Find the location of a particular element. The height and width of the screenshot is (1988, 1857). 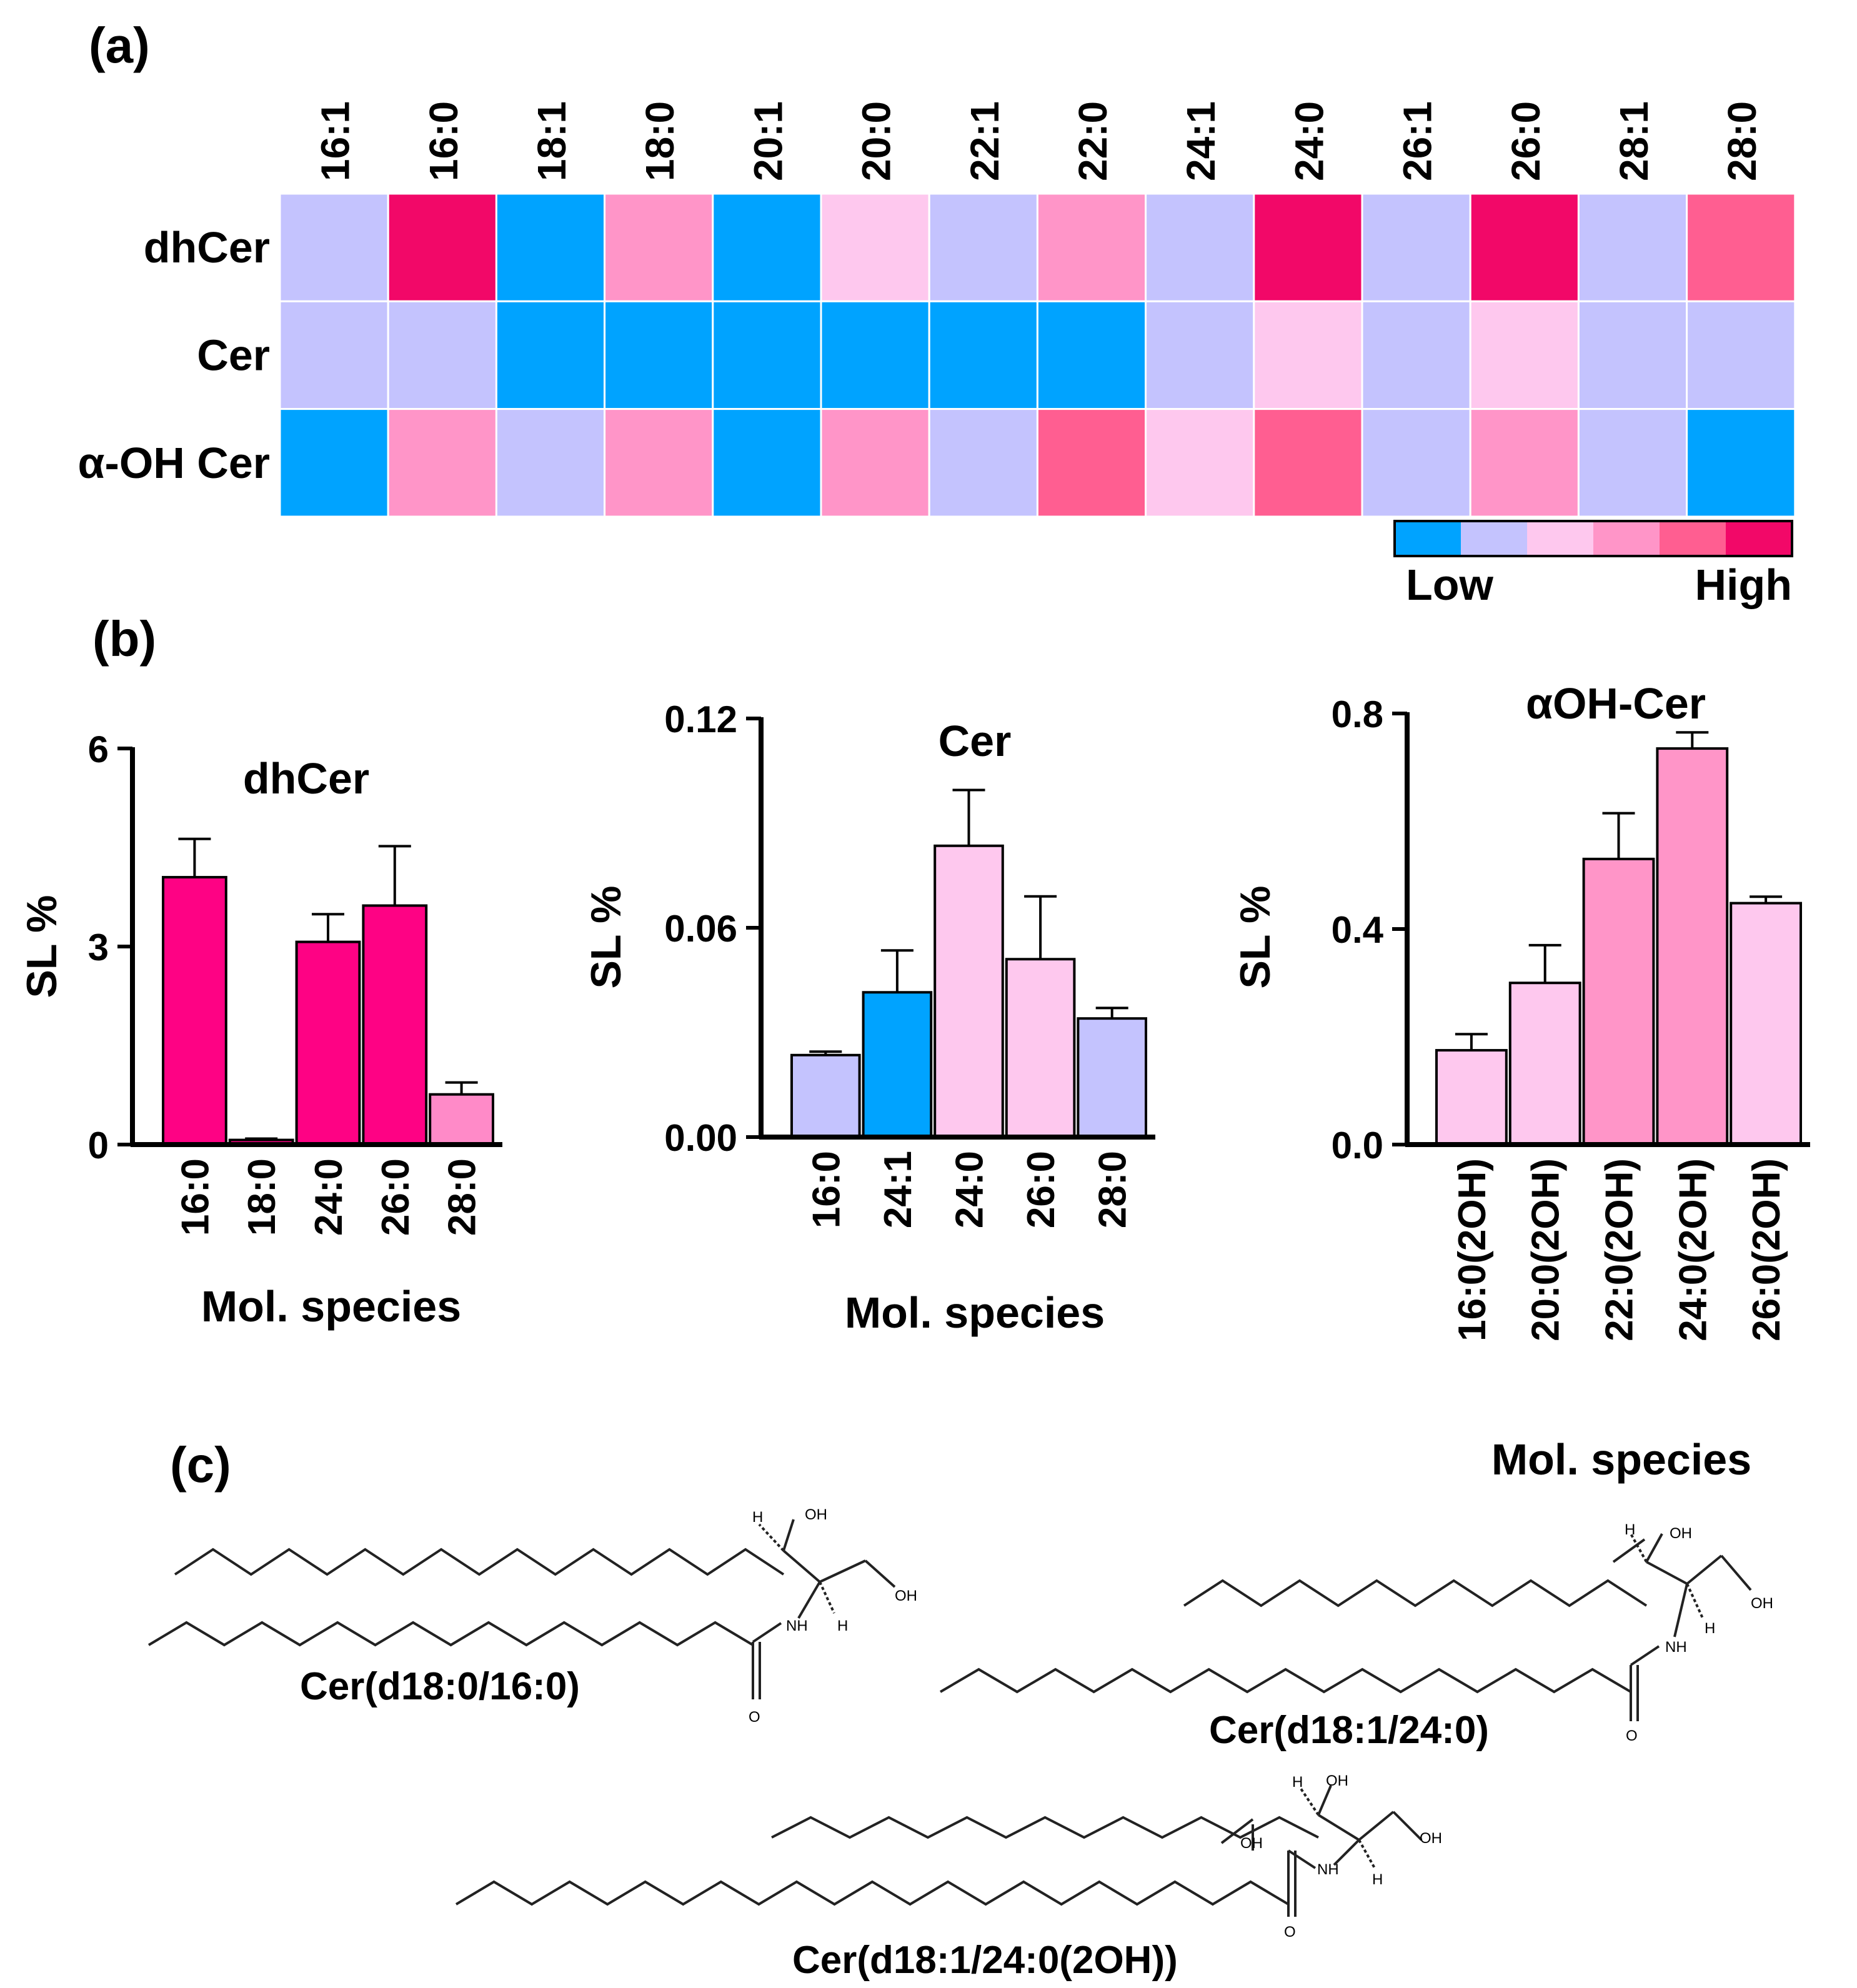

c1-oh-bond is located at coordinates (1407, 1826).